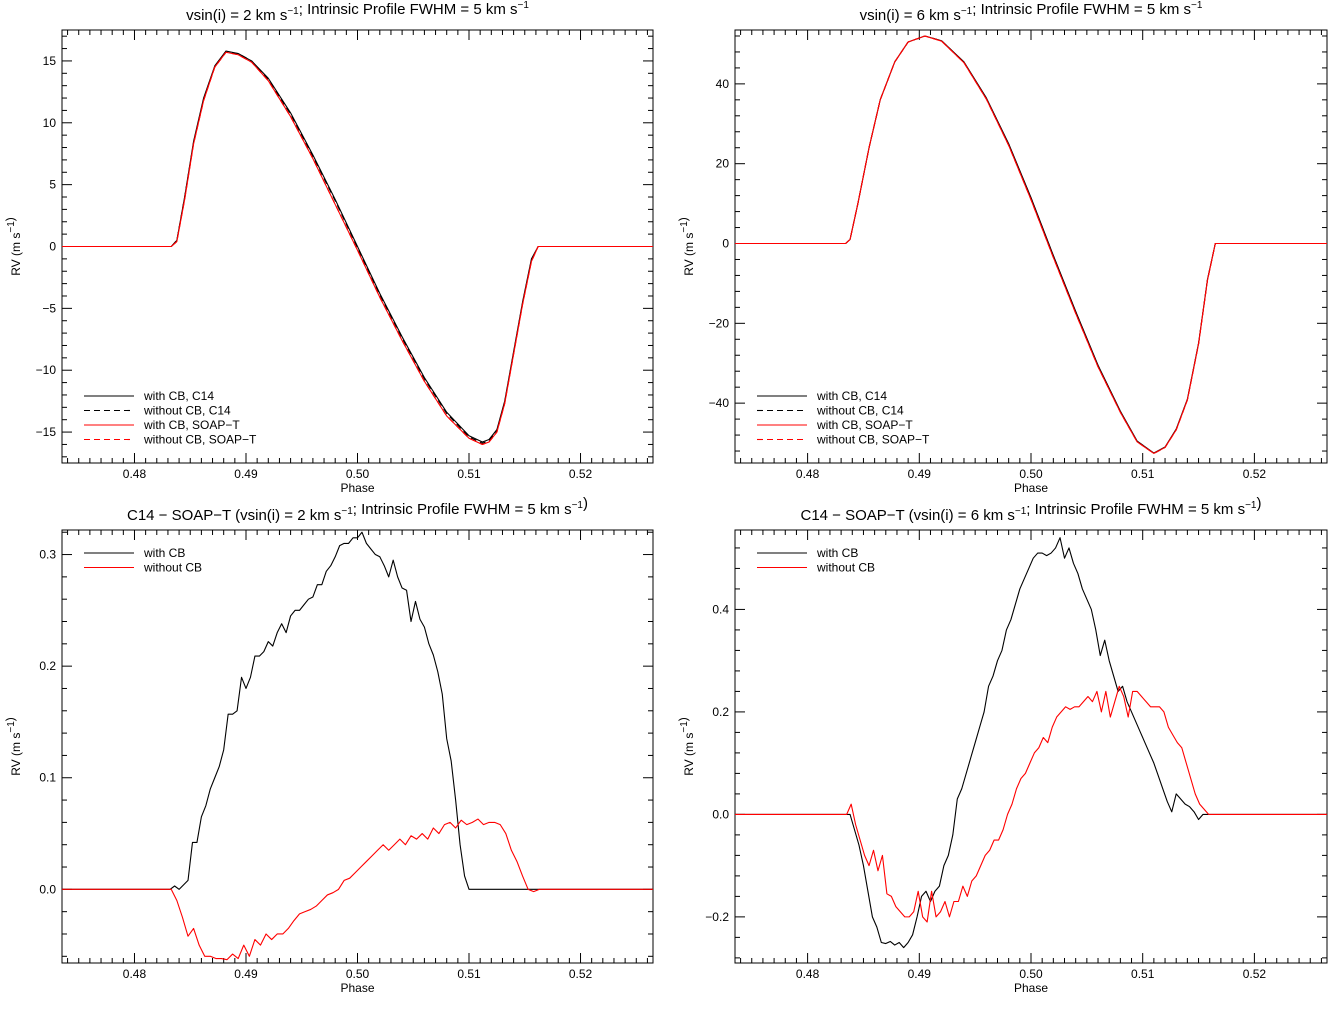 This screenshot has height=1010, width=1335. I want to click on y-tick-label: 15, so click(50, 61).